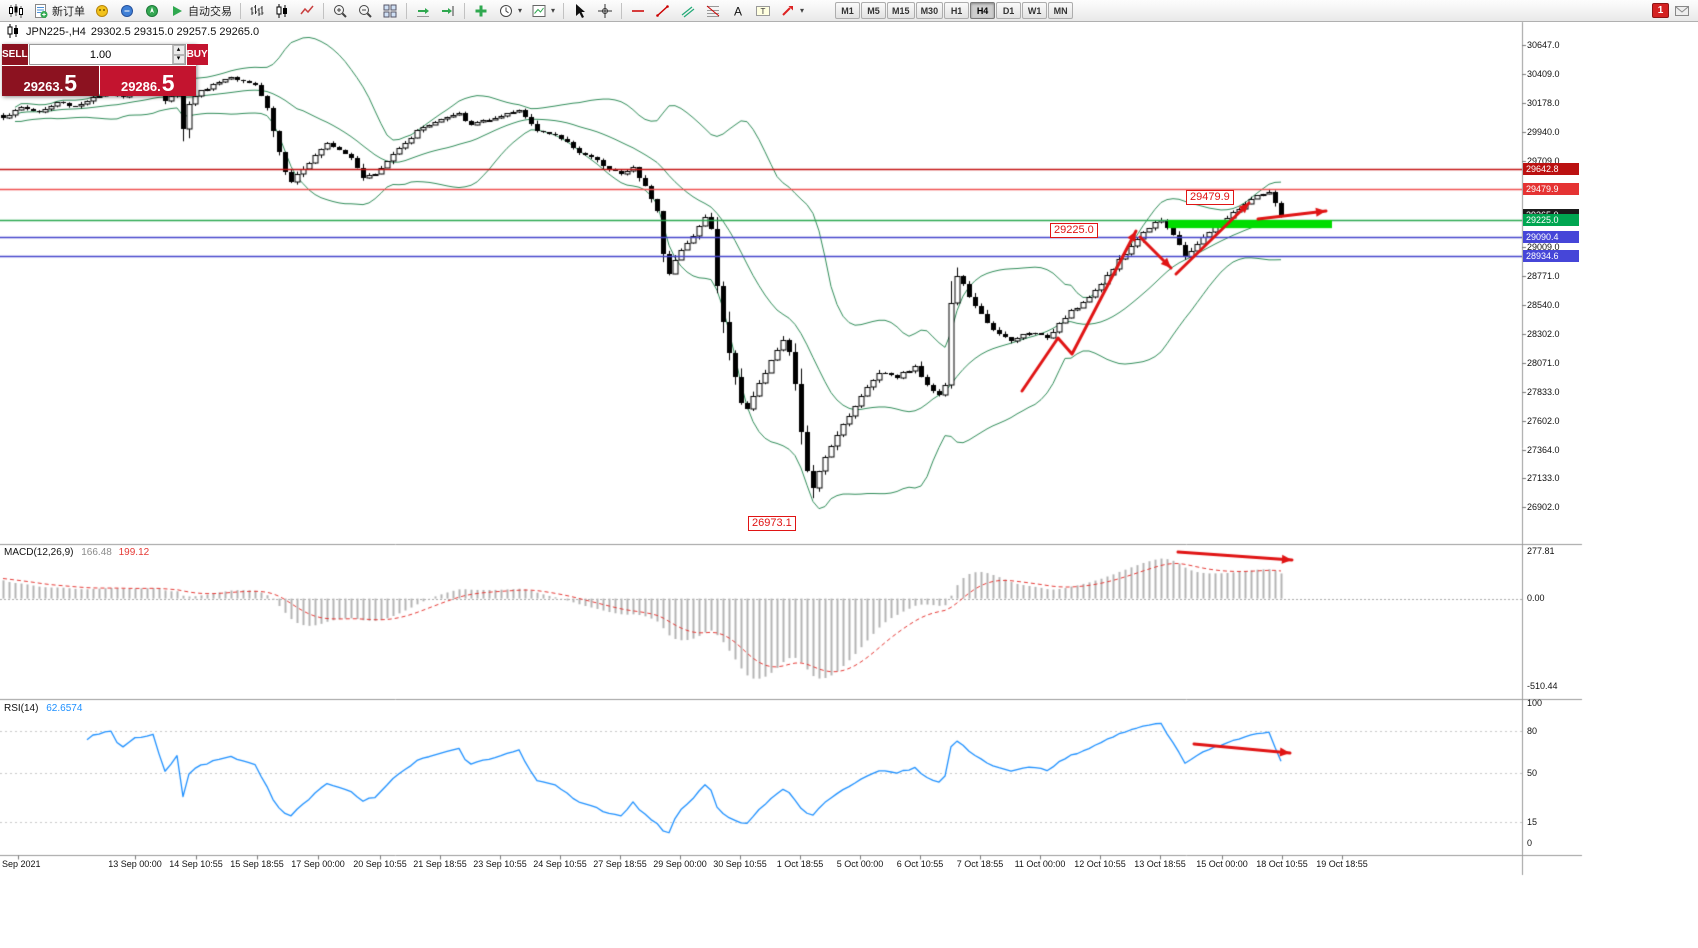  What do you see at coordinates (127, 11) in the screenshot?
I see `scripts-icon` at bounding box center [127, 11].